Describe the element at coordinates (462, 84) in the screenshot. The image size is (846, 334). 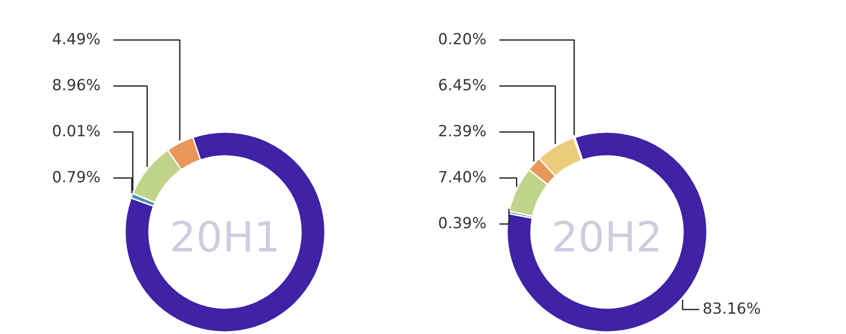
I see `data-label: 6.45%` at that location.